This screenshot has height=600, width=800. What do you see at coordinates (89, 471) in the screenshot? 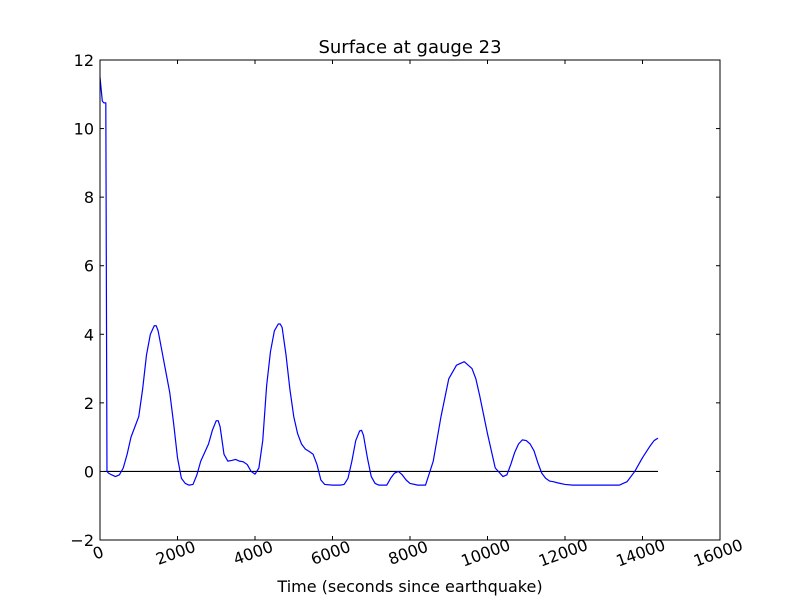
I see `y-tick-label: 0` at bounding box center [89, 471].